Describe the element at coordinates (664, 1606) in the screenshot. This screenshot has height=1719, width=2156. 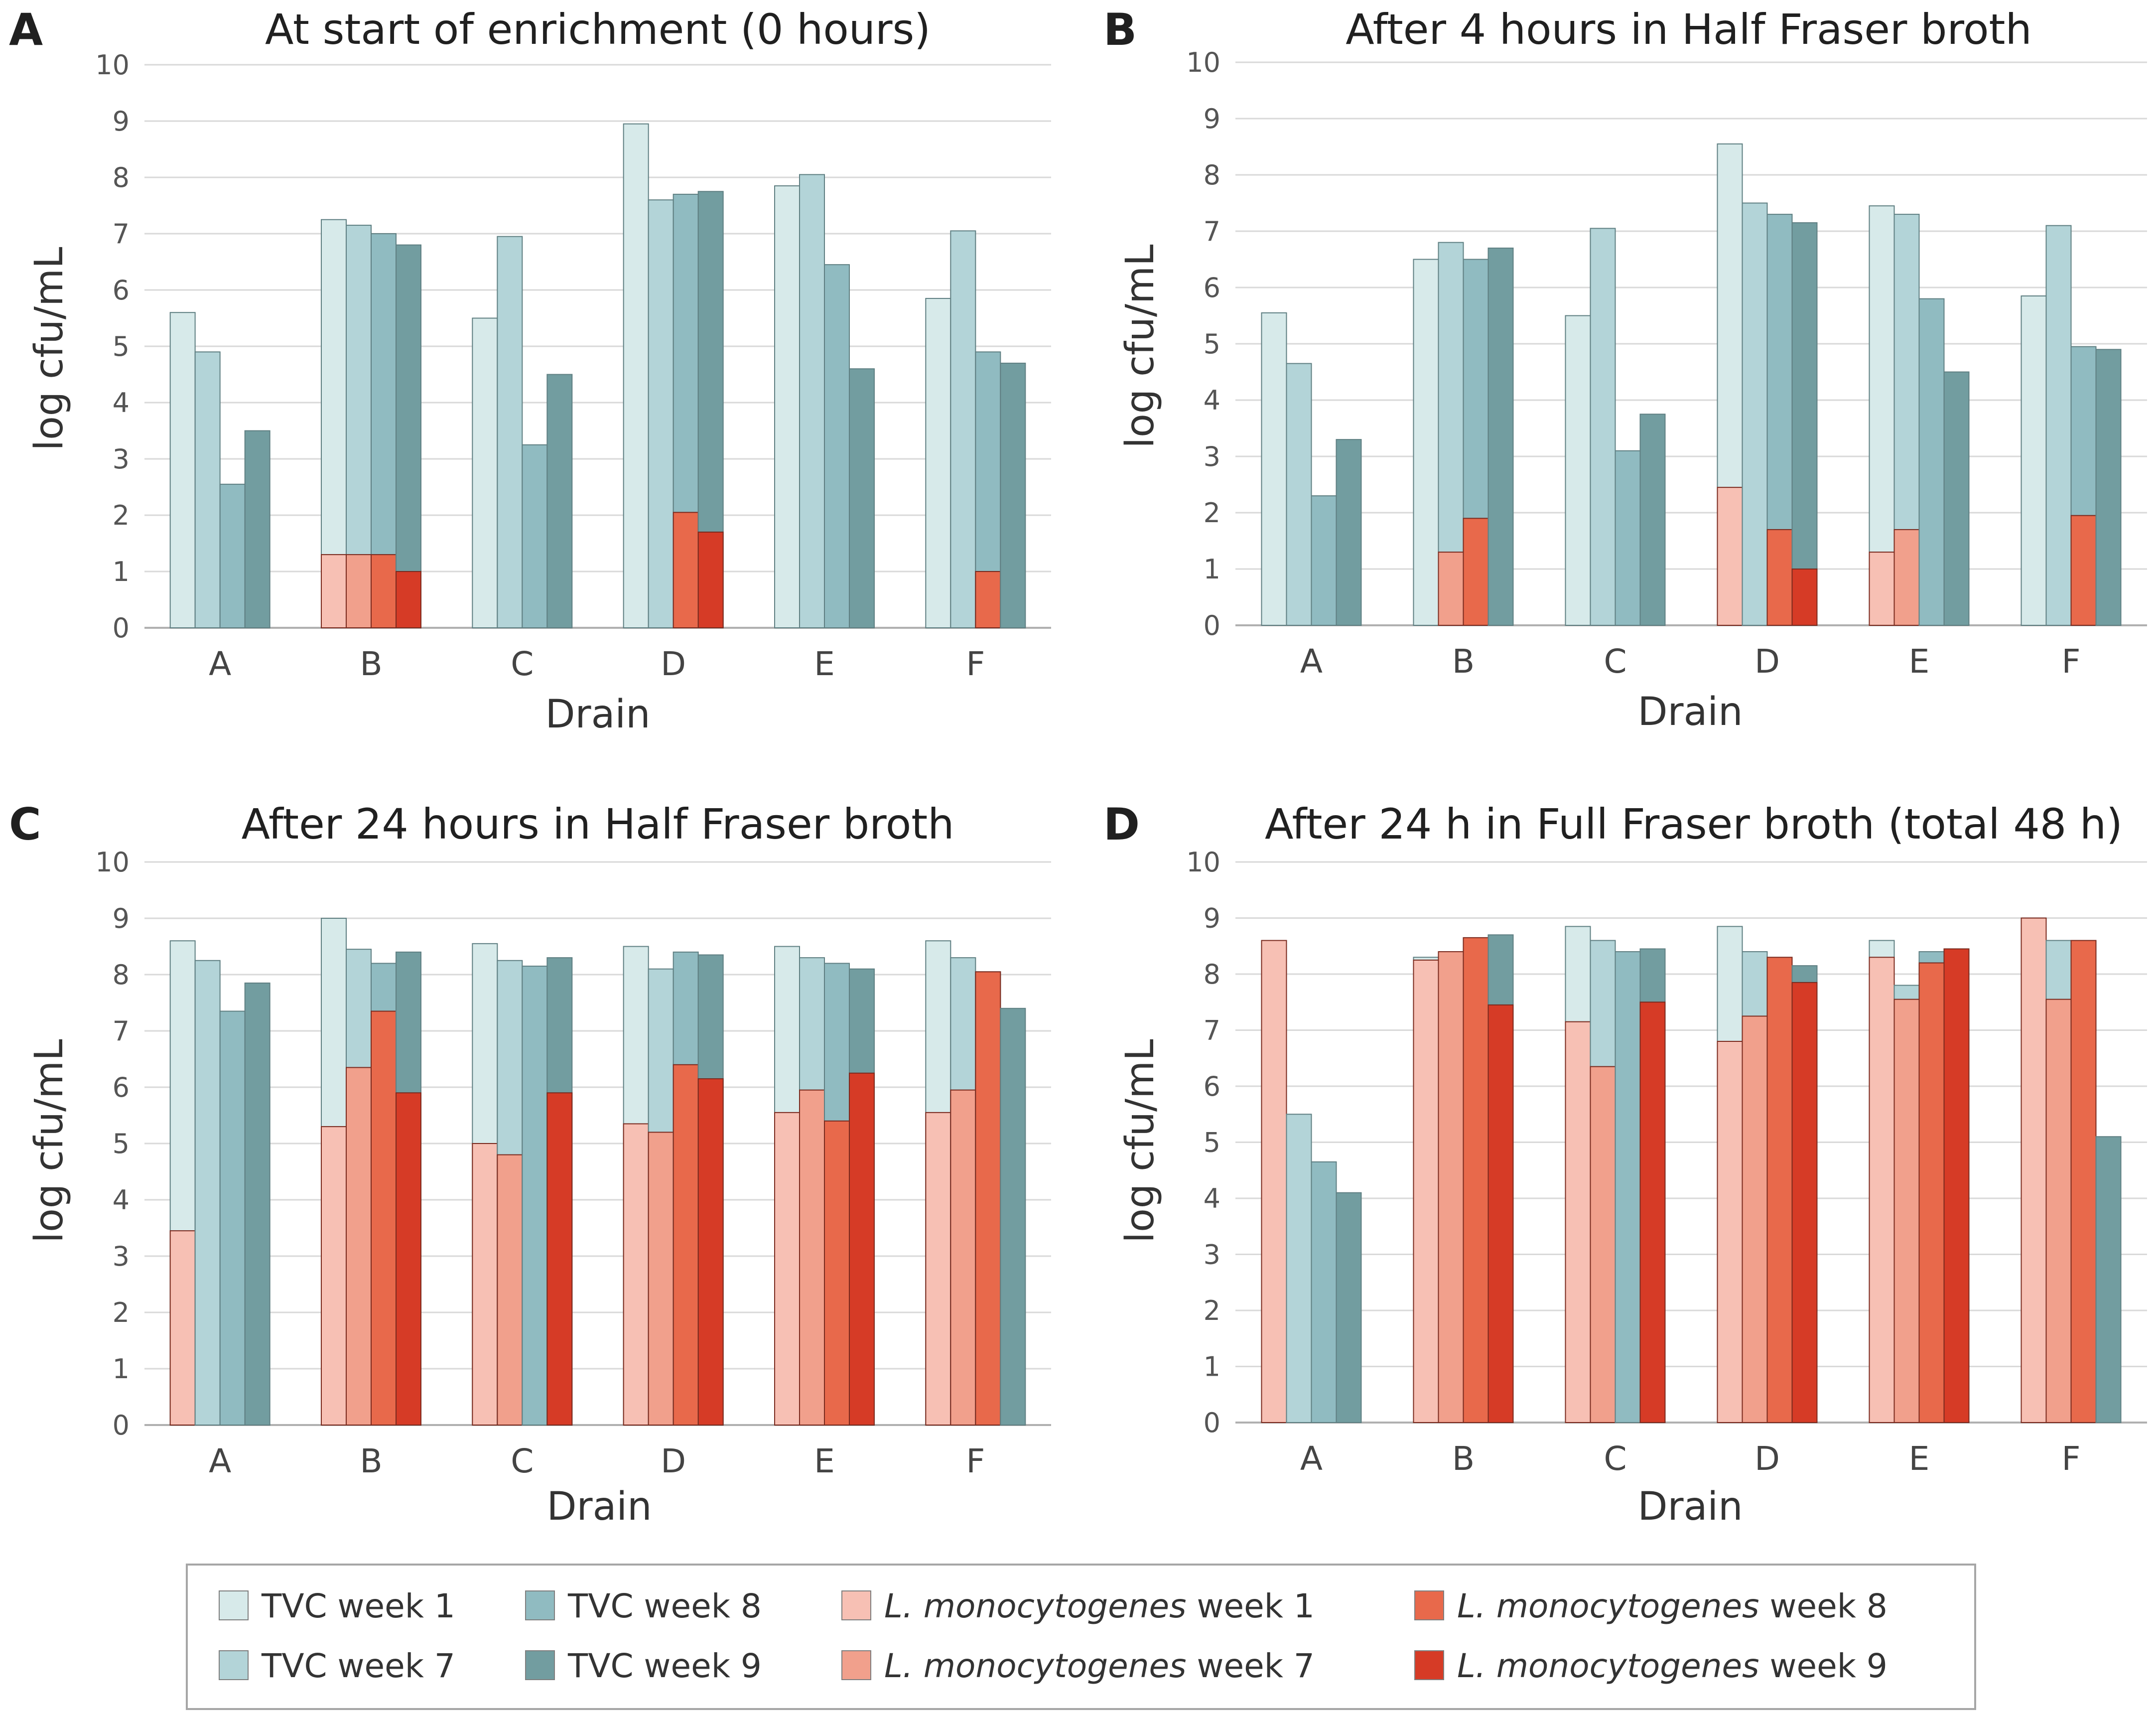
I see `legend-label: TVC week 8` at that location.